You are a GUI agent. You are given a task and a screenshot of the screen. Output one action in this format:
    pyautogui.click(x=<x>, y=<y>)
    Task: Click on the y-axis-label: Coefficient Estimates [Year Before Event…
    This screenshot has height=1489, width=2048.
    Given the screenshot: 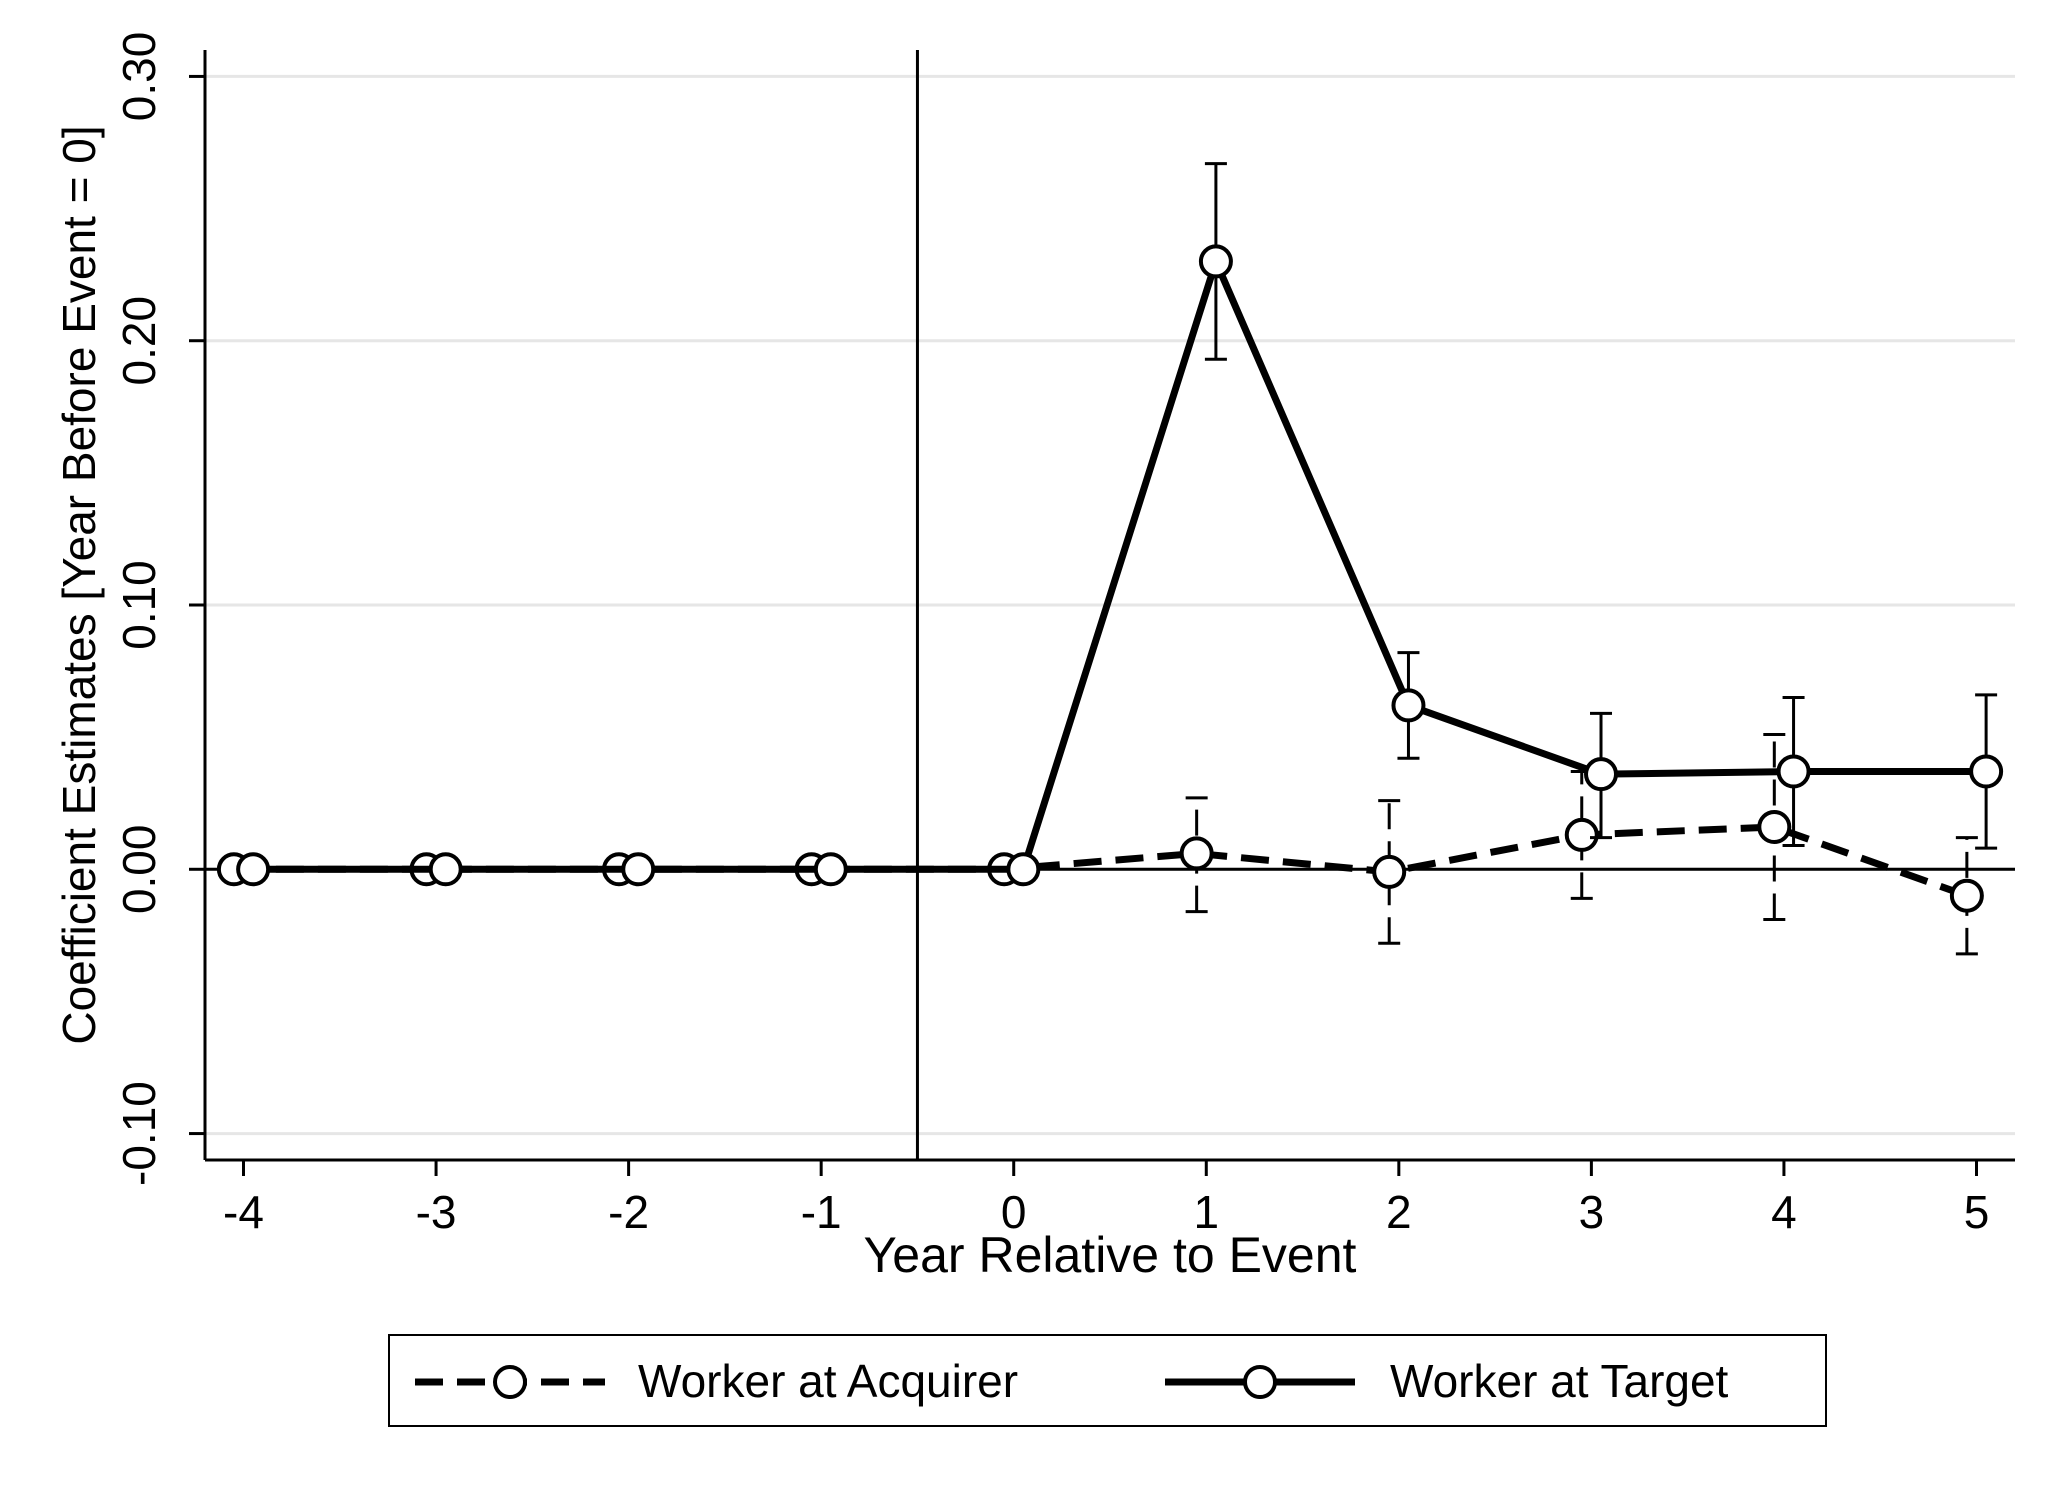 What is the action you would take?
    pyautogui.click(x=79, y=584)
    